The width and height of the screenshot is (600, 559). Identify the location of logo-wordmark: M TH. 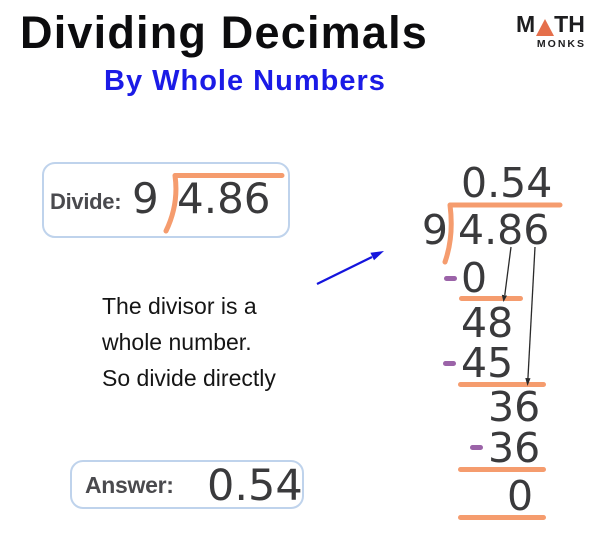
(551, 24).